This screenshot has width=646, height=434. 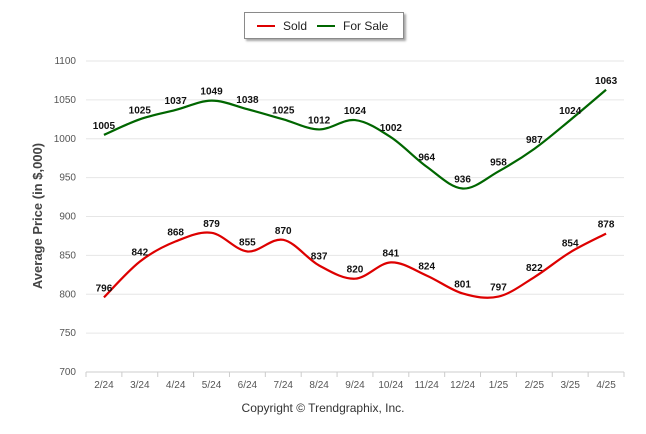 I want to click on y-tick-label: 900, so click(x=67, y=217).